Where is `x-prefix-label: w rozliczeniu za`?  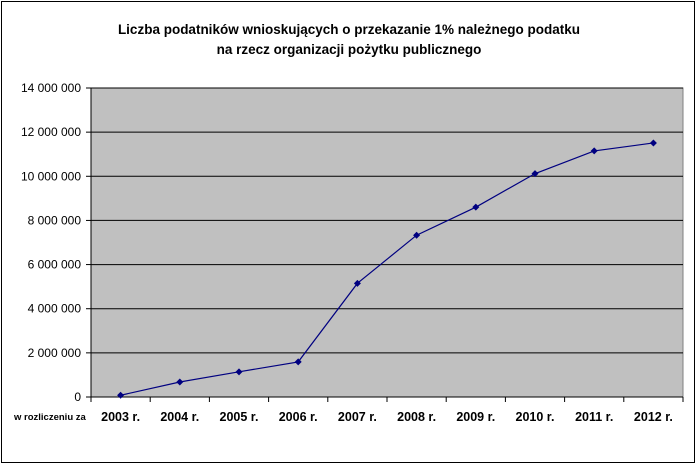
x-prefix-label: w rozliczeniu za is located at coordinates (50, 417).